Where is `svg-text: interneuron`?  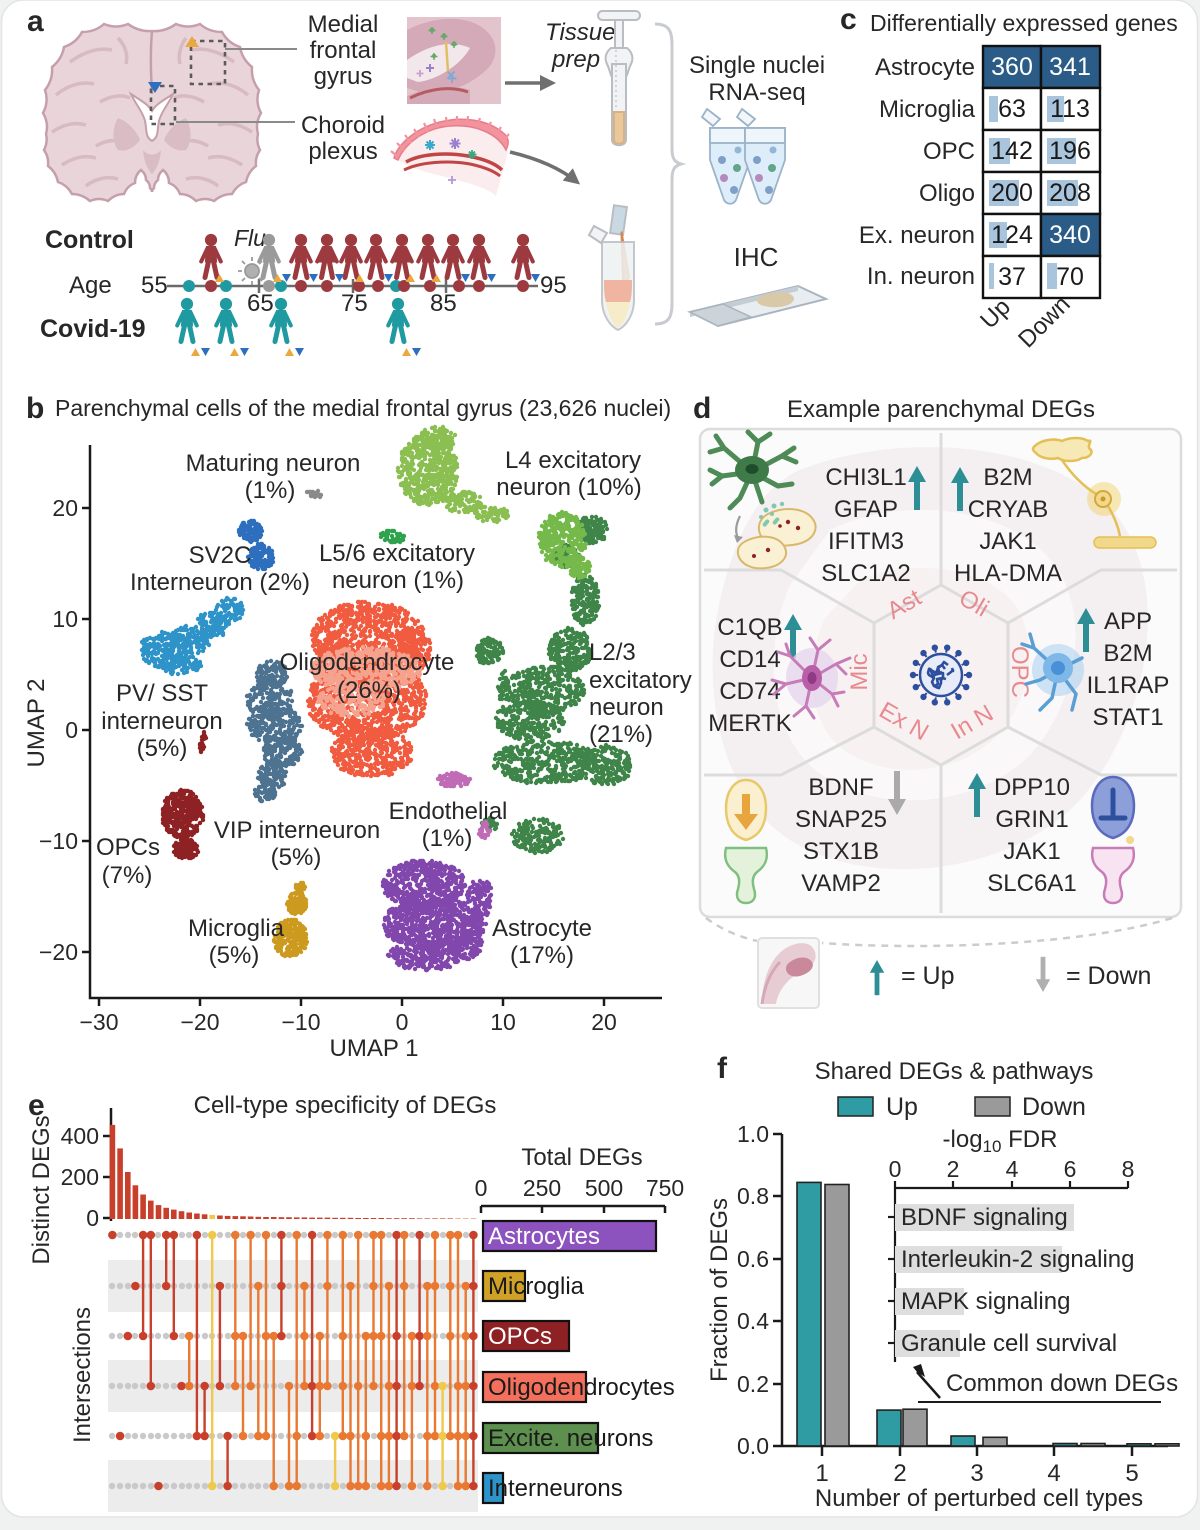 svg-text: interneuron is located at coordinates (161, 721).